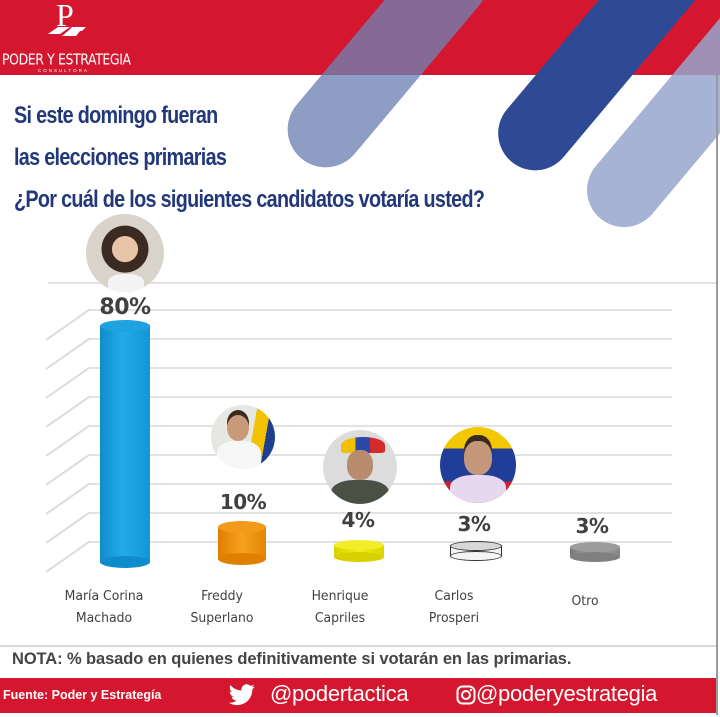  Describe the element at coordinates (125, 307) in the screenshot. I see `value-label-machado: 80%` at that location.